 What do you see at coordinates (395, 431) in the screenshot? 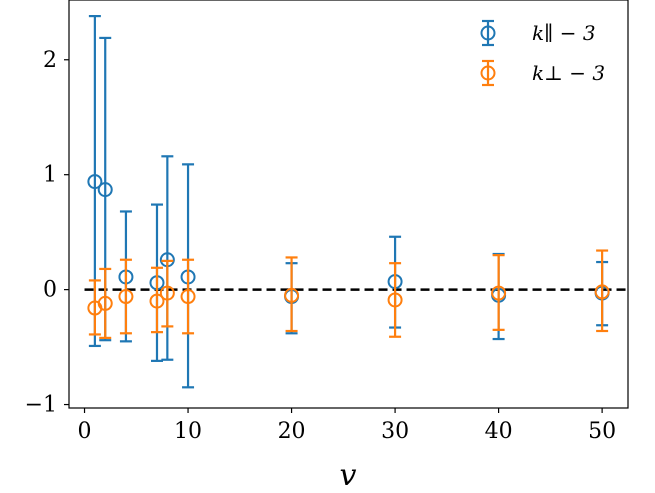
I see `x-tick-label: 30` at bounding box center [395, 431].